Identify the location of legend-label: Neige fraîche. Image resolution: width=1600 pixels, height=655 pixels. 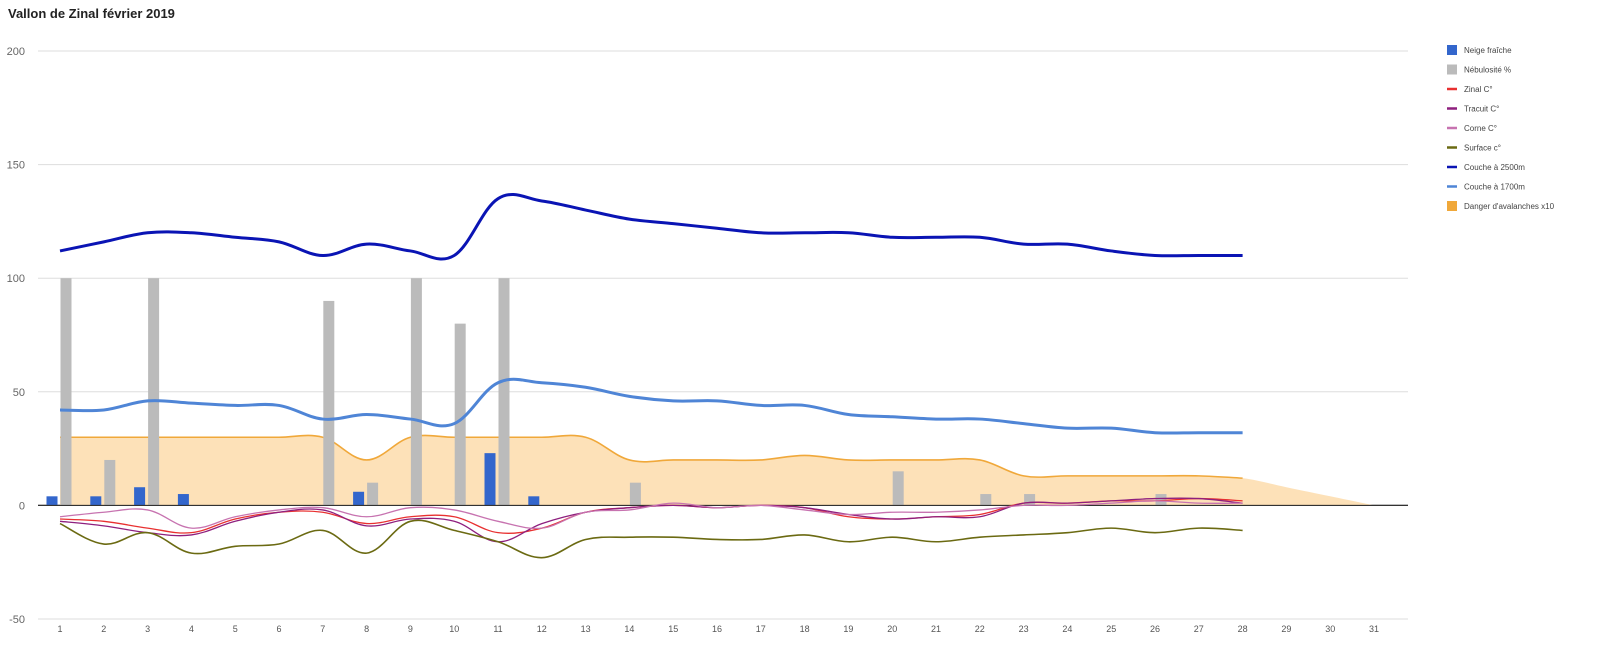
(1488, 50).